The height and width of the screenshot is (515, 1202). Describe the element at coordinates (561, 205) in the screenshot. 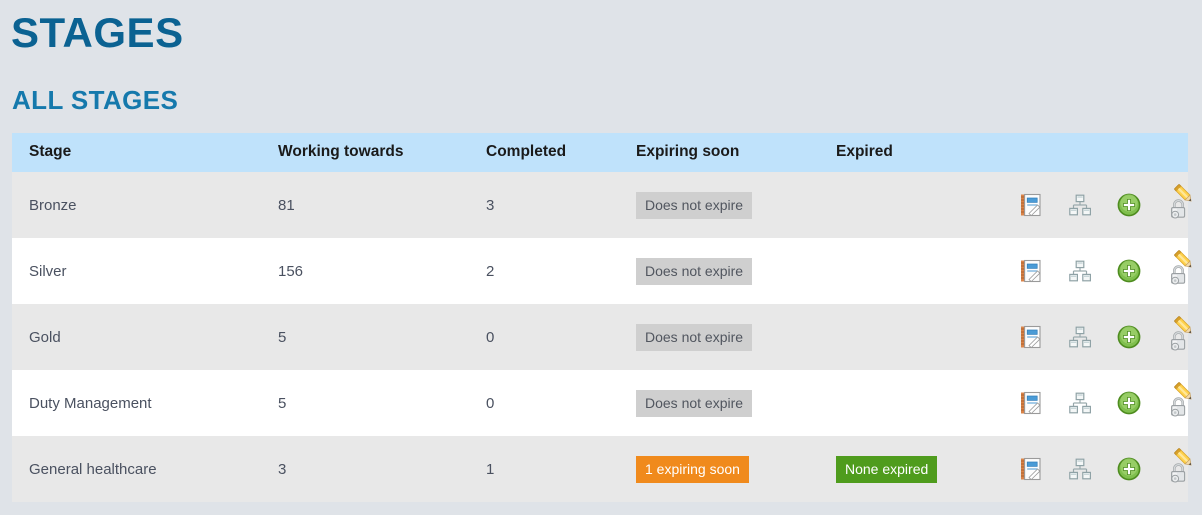

I see `cell-completed: 3` at that location.